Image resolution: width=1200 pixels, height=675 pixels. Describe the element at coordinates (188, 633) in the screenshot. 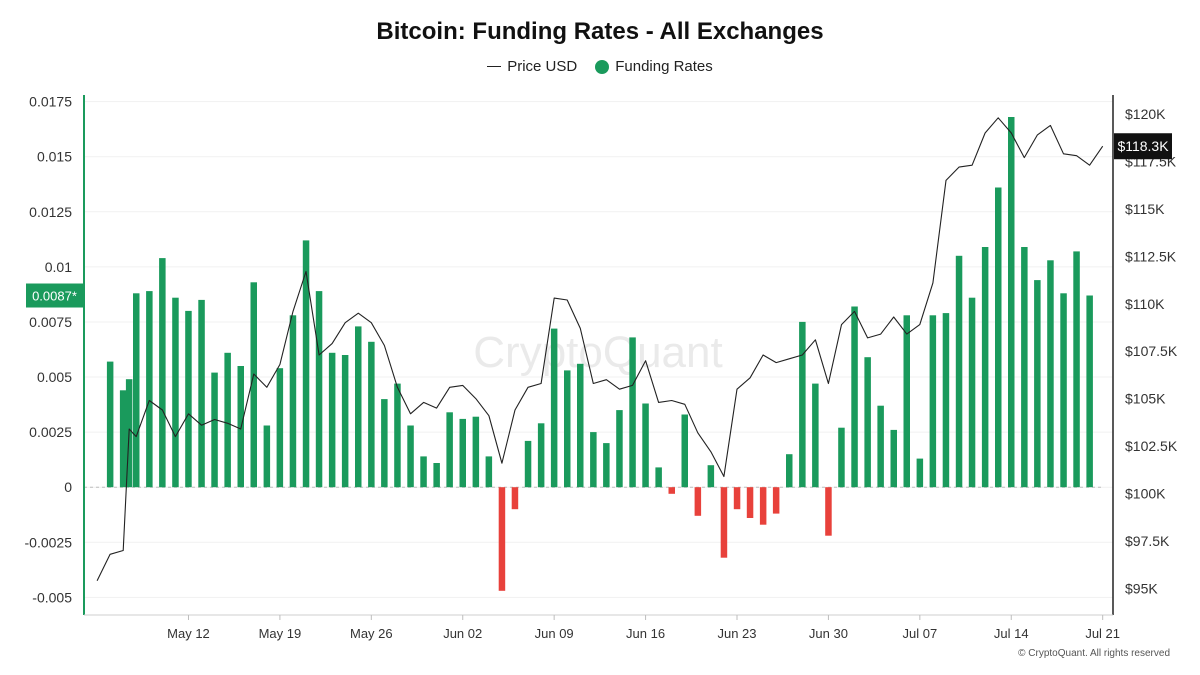

I see `x-axis-tick-label: May 12` at that location.